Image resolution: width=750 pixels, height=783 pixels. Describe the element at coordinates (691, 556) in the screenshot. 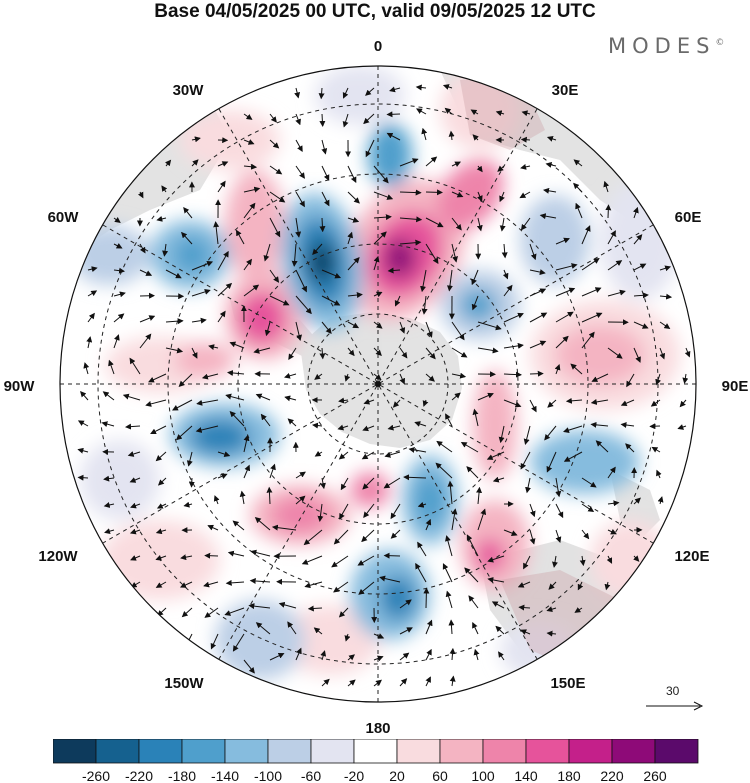

I see `label-lon-120e: 120E` at that location.